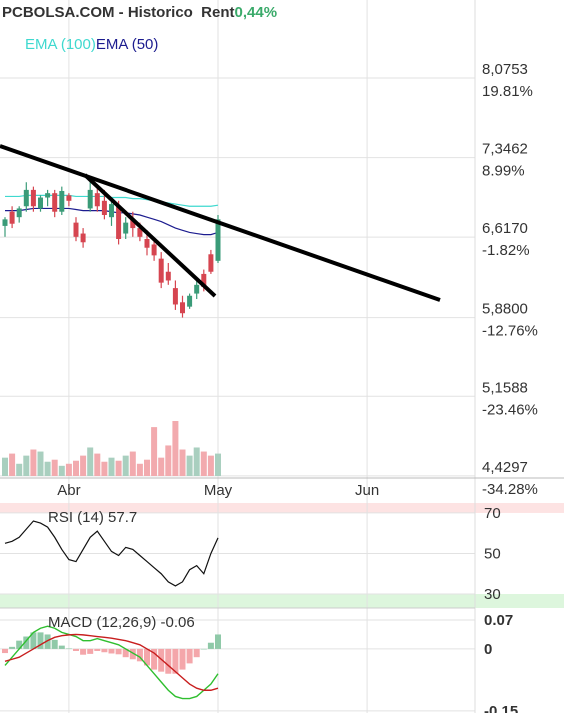 The image size is (564, 713). What do you see at coordinates (505, 149) in the screenshot?
I see `y-tick-label: 7,3462` at bounding box center [505, 149].